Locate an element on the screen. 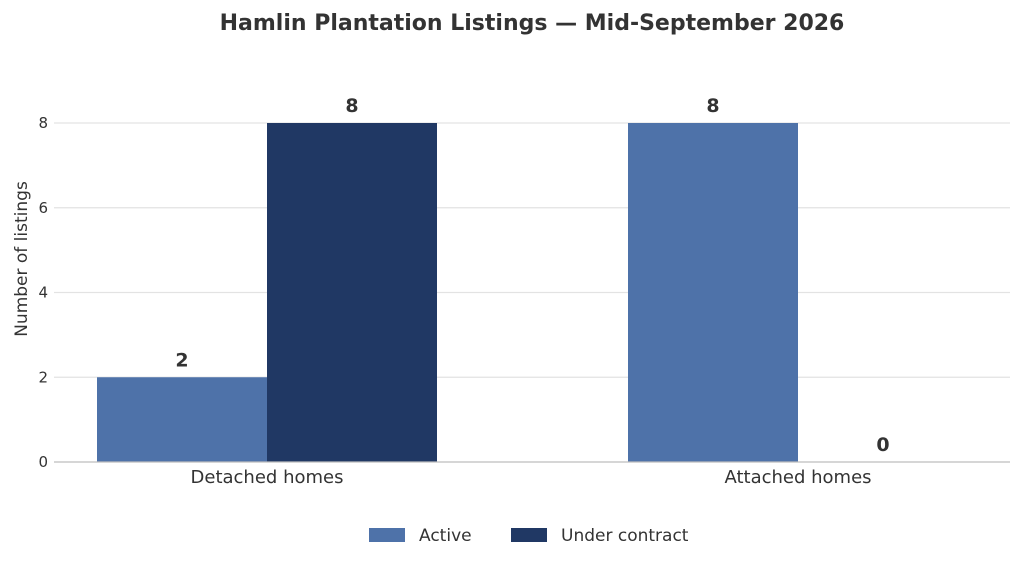  y-axis-ticks: 0 2 4 6 8 is located at coordinates (43, 292).